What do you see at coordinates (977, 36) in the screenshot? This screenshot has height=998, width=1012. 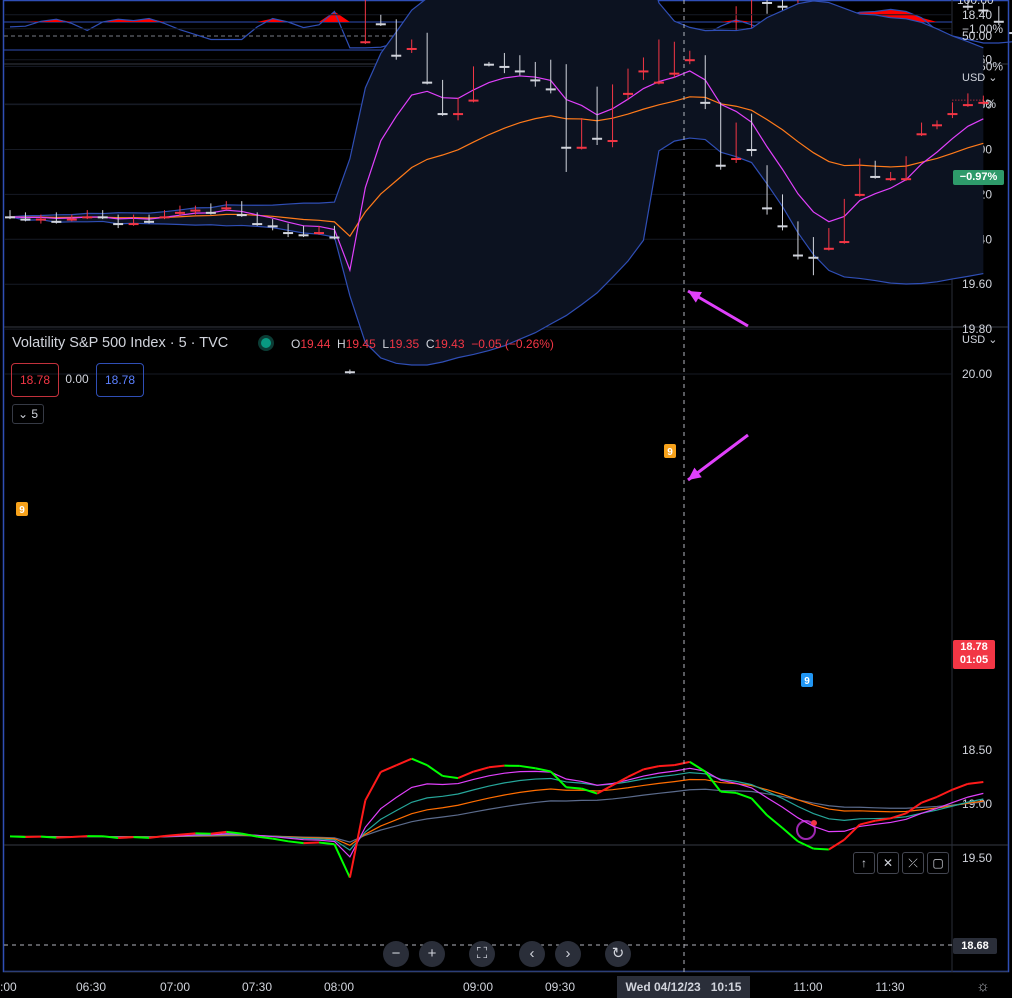 I see `osc-tick: 50.00` at bounding box center [977, 36].